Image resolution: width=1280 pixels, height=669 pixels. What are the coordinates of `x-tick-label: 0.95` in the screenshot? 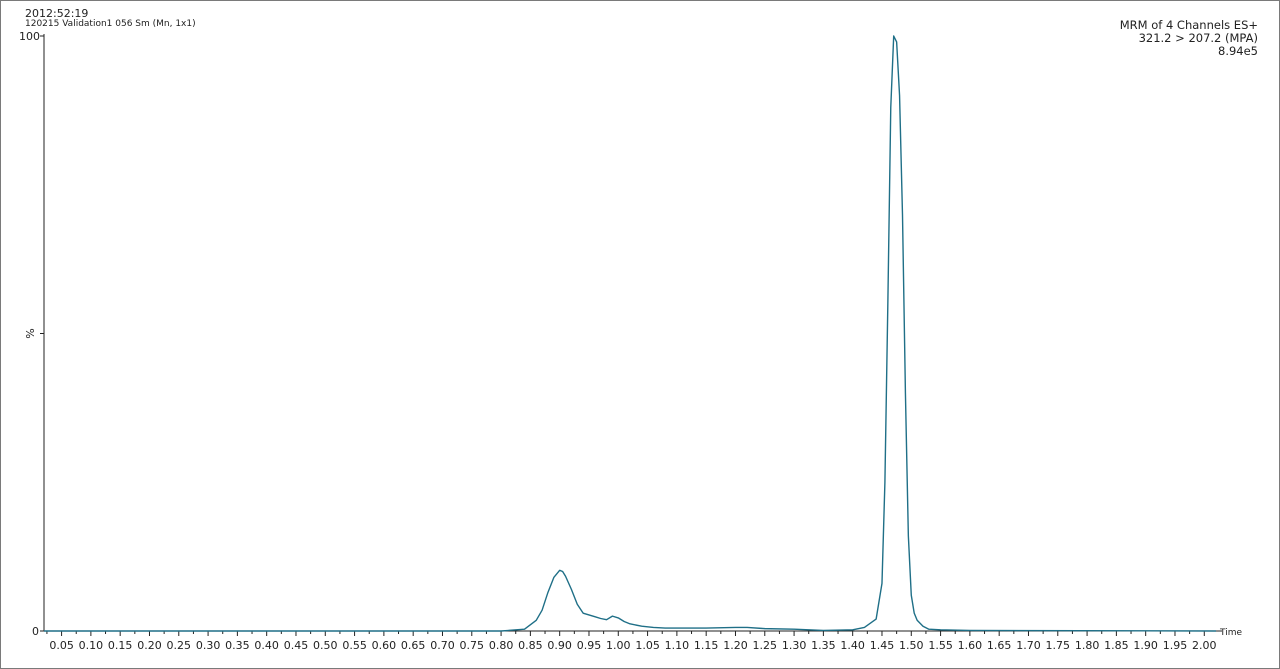 It's located at (589, 645).